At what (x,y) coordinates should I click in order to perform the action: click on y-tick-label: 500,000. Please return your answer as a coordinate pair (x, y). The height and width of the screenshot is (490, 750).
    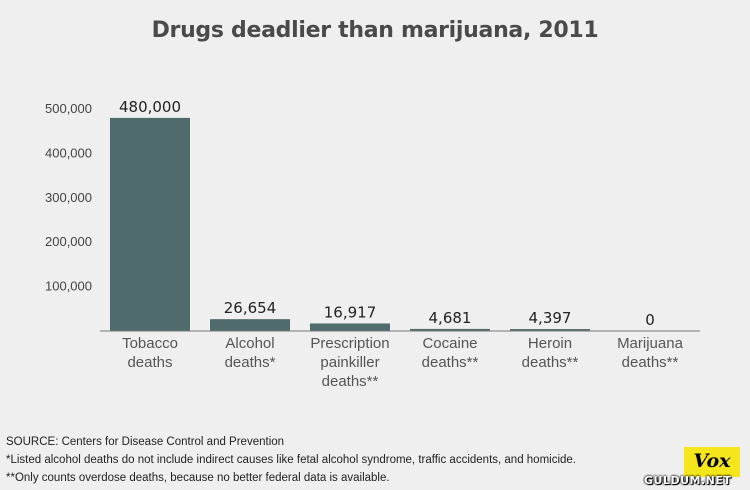
    Looking at the image, I should click on (68, 108).